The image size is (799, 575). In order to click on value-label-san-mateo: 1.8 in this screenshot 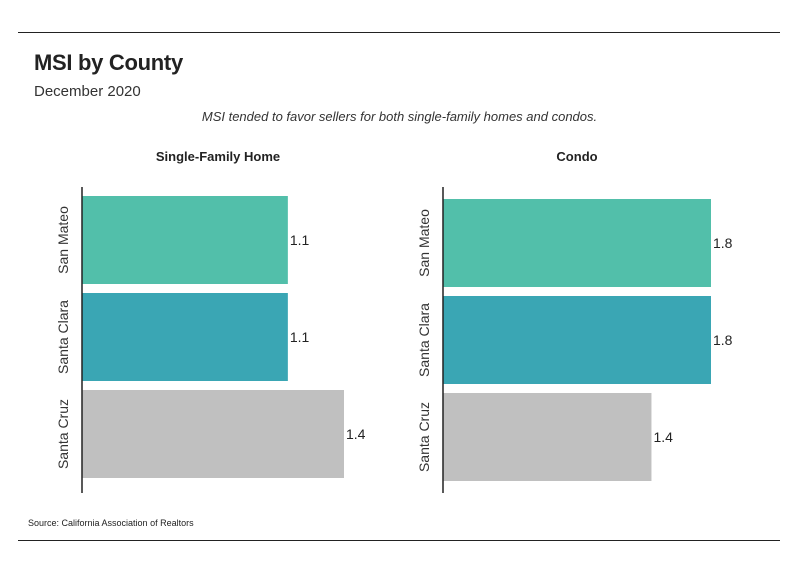, I will do `click(723, 243)`.